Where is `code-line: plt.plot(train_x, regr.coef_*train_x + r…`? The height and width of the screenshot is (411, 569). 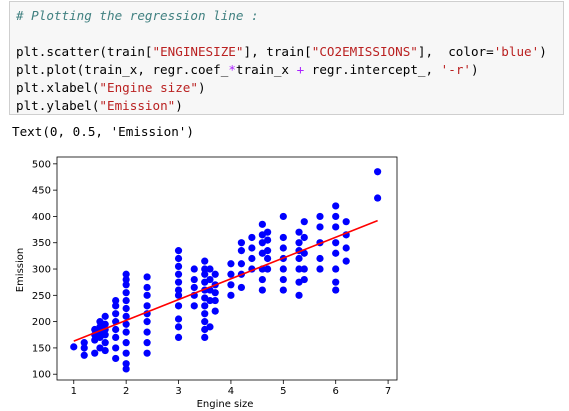
code-line: plt.plot(train_x, regr.coef_*train_x + r… is located at coordinates (247, 69).